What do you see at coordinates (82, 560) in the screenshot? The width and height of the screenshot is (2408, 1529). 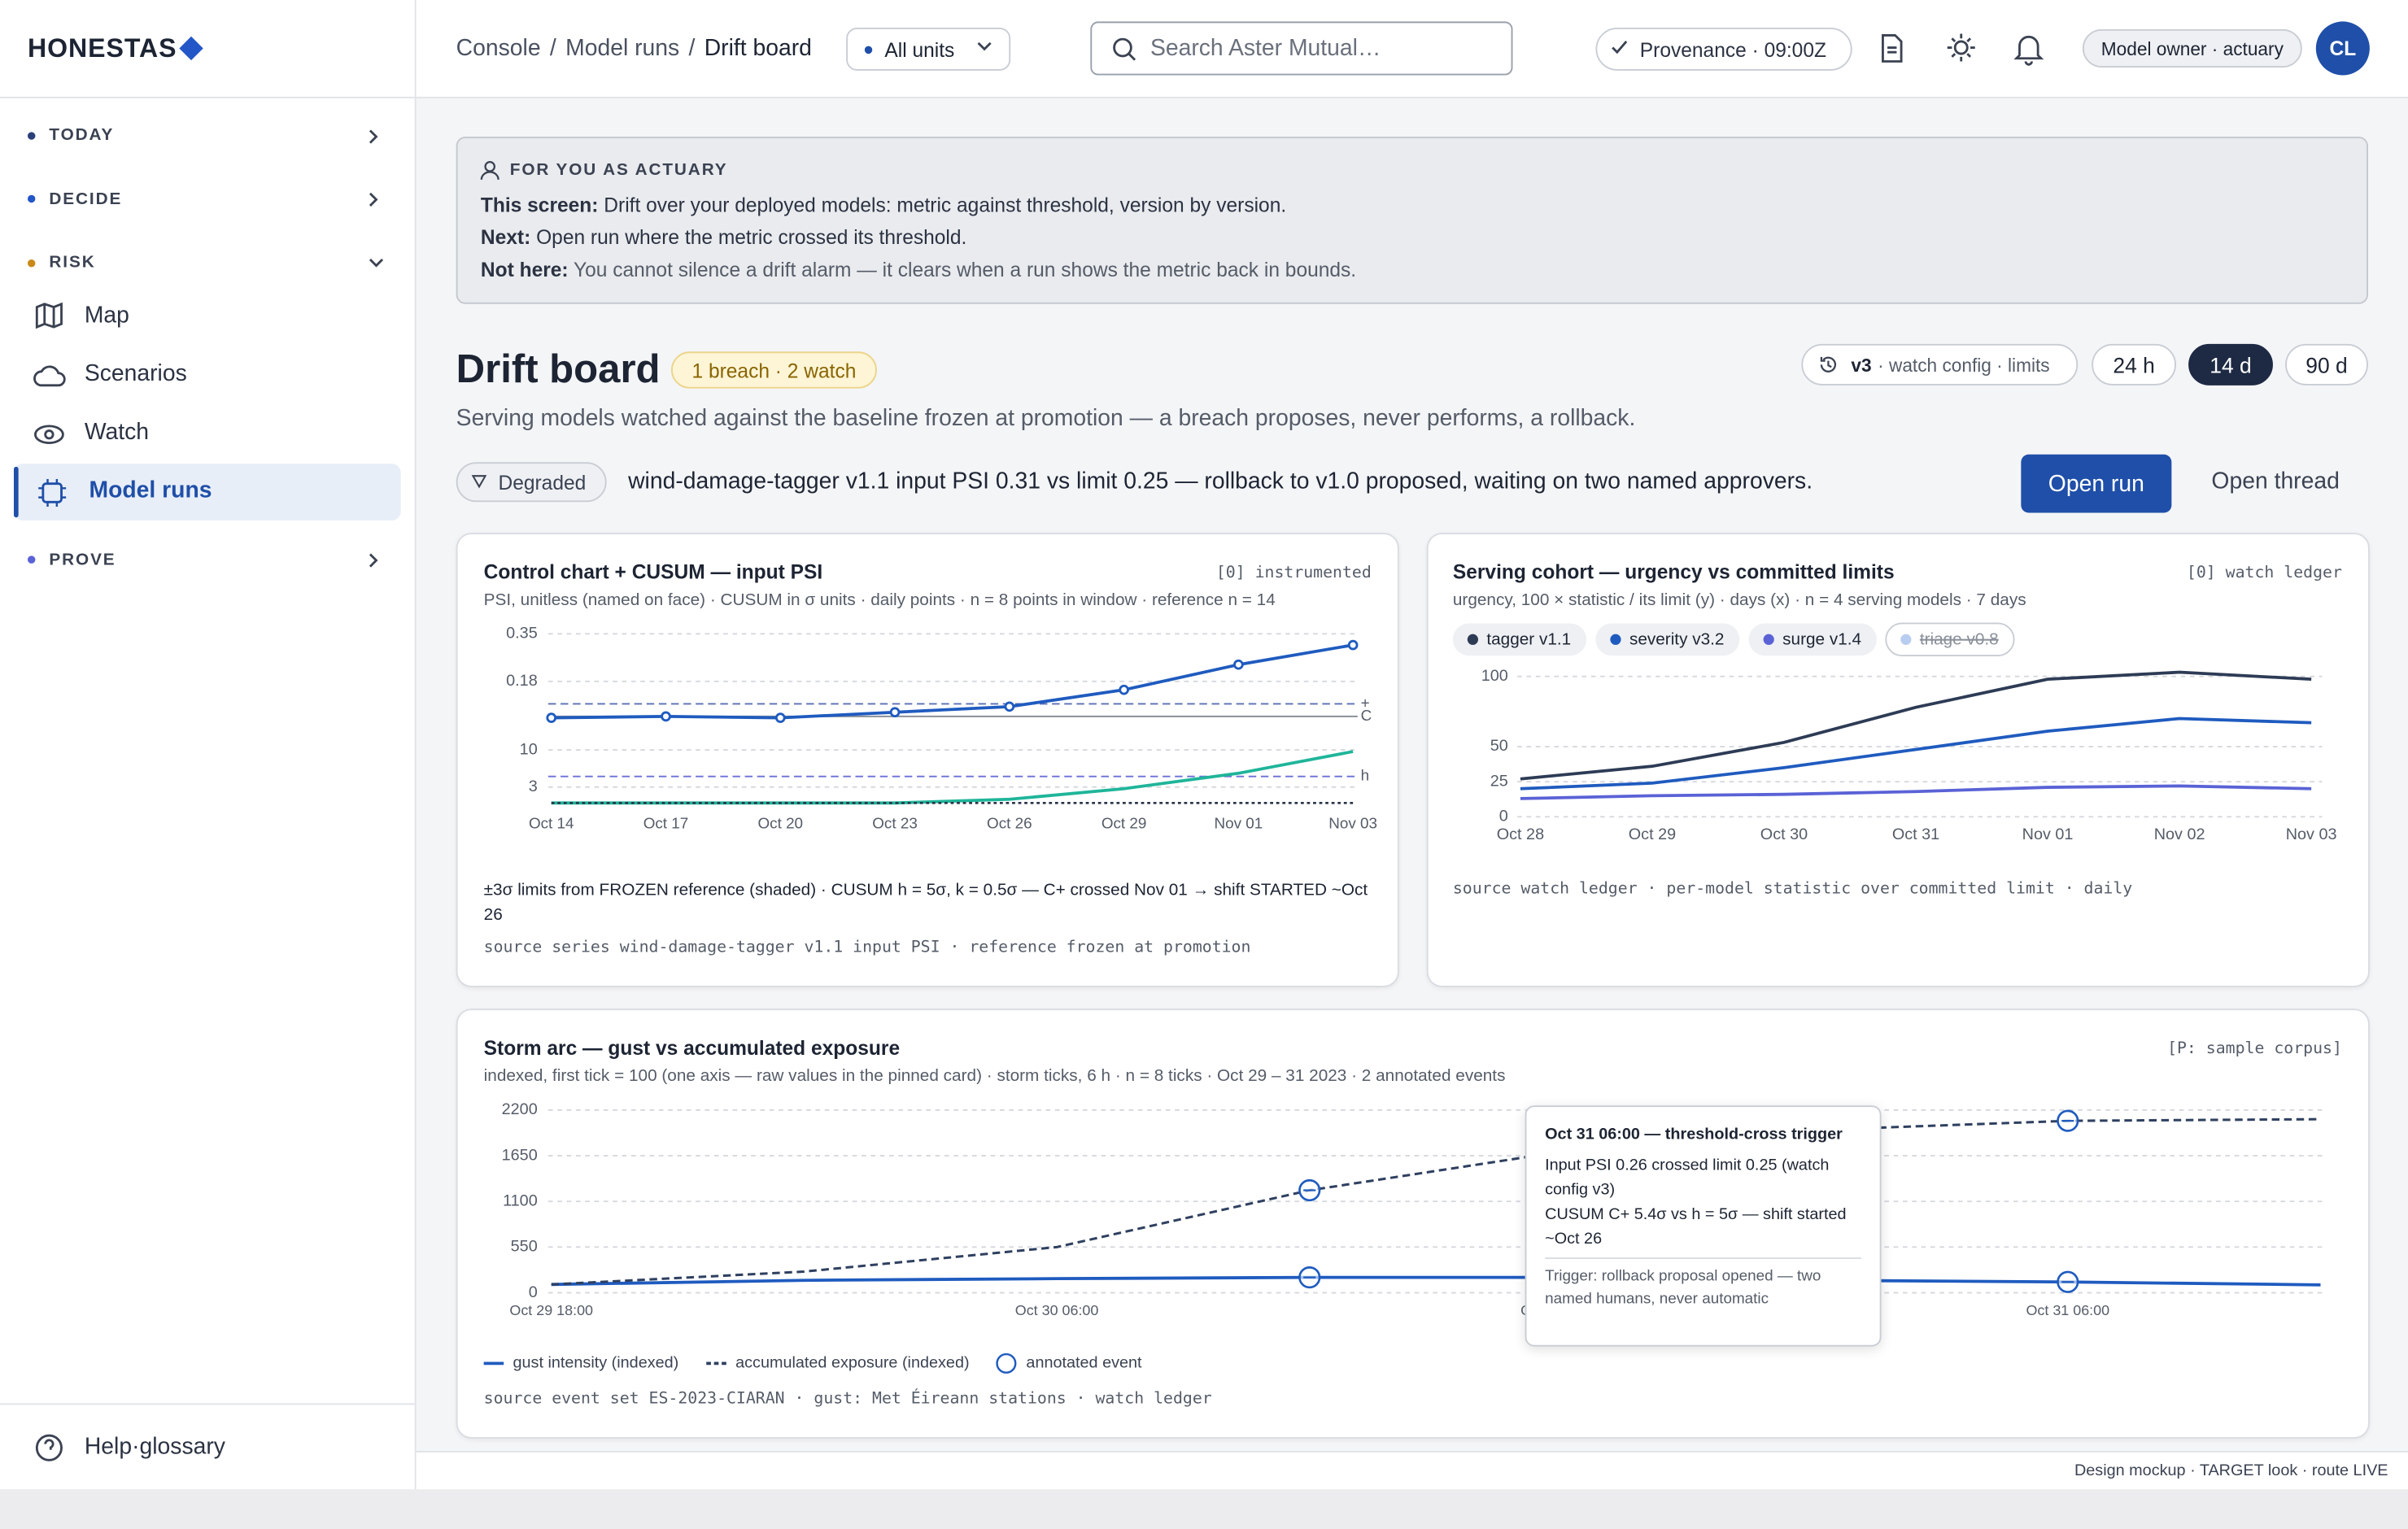 I see `section: PROVE` at bounding box center [82, 560].